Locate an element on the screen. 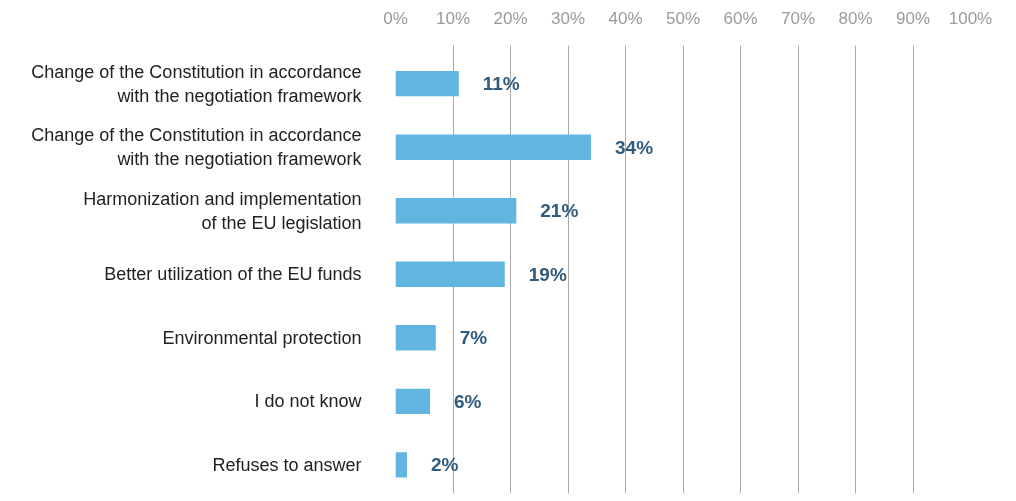  y-tick-label: Better utilization of the EU funds is located at coordinates (233, 274).